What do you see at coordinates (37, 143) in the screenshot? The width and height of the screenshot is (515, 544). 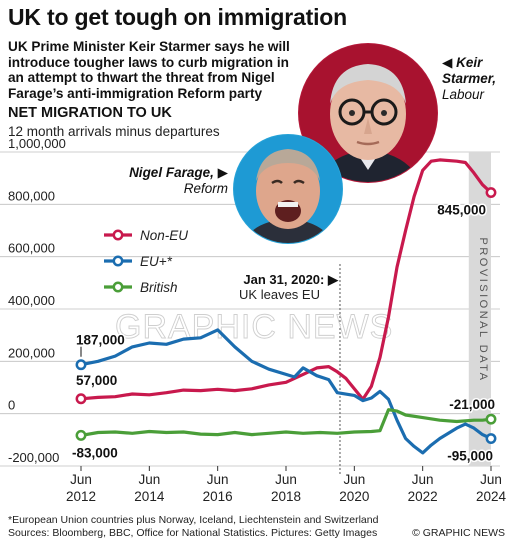 I see `y-tick-label: 1,000,000` at bounding box center [37, 143].